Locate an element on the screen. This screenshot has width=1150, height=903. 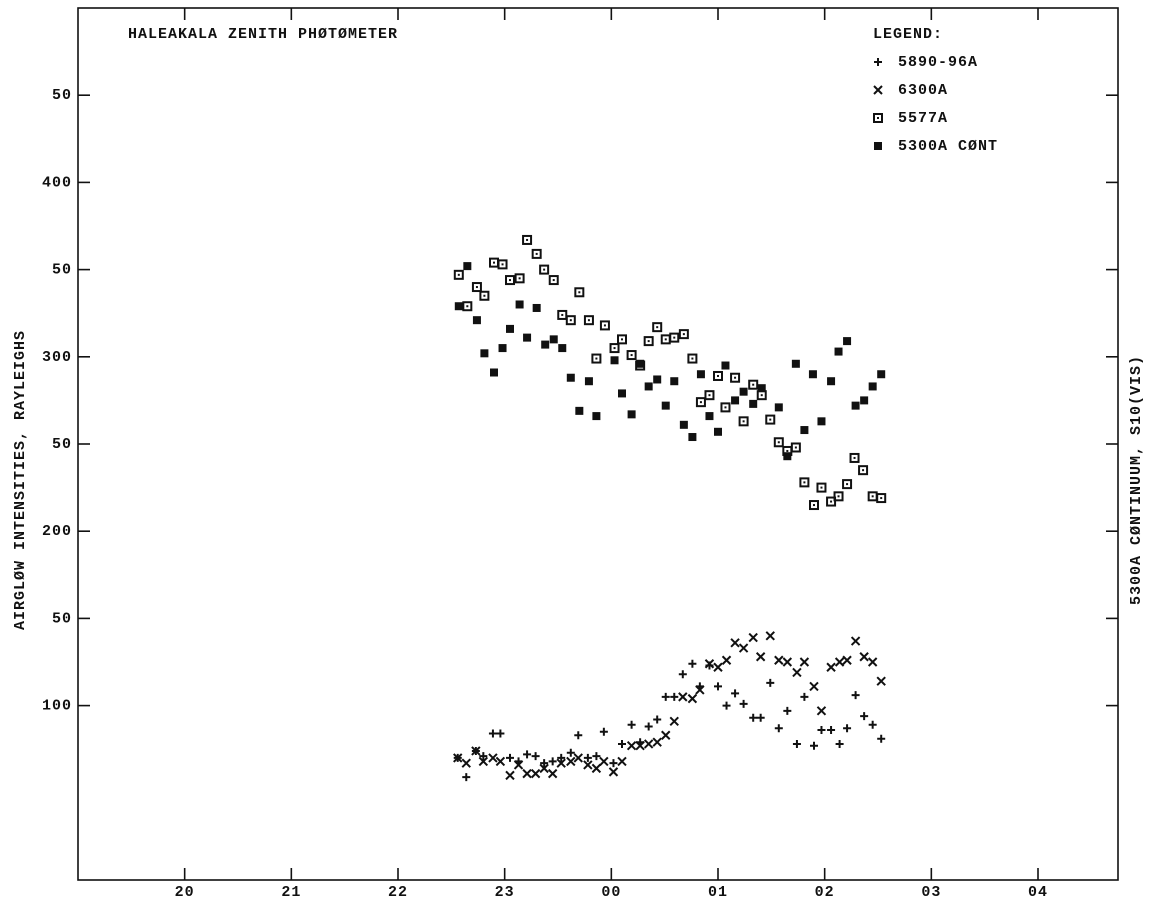
y-tick-label: 400 is located at coordinates (57, 182).